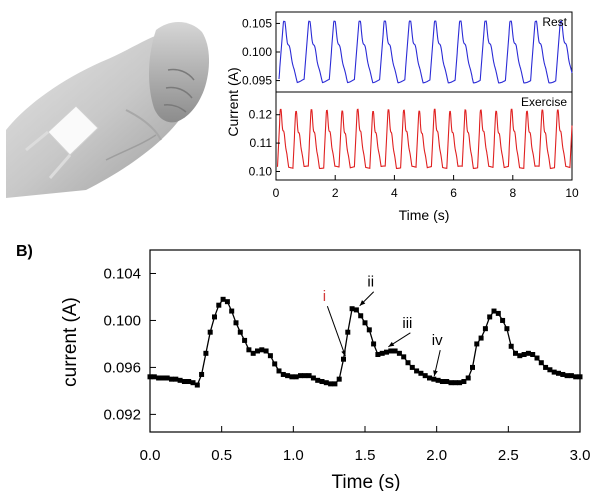 The height and width of the screenshot is (491, 592). Describe the element at coordinates (424, 215) in the screenshot. I see `panel-a-x-axis-label: Time (s)` at that location.